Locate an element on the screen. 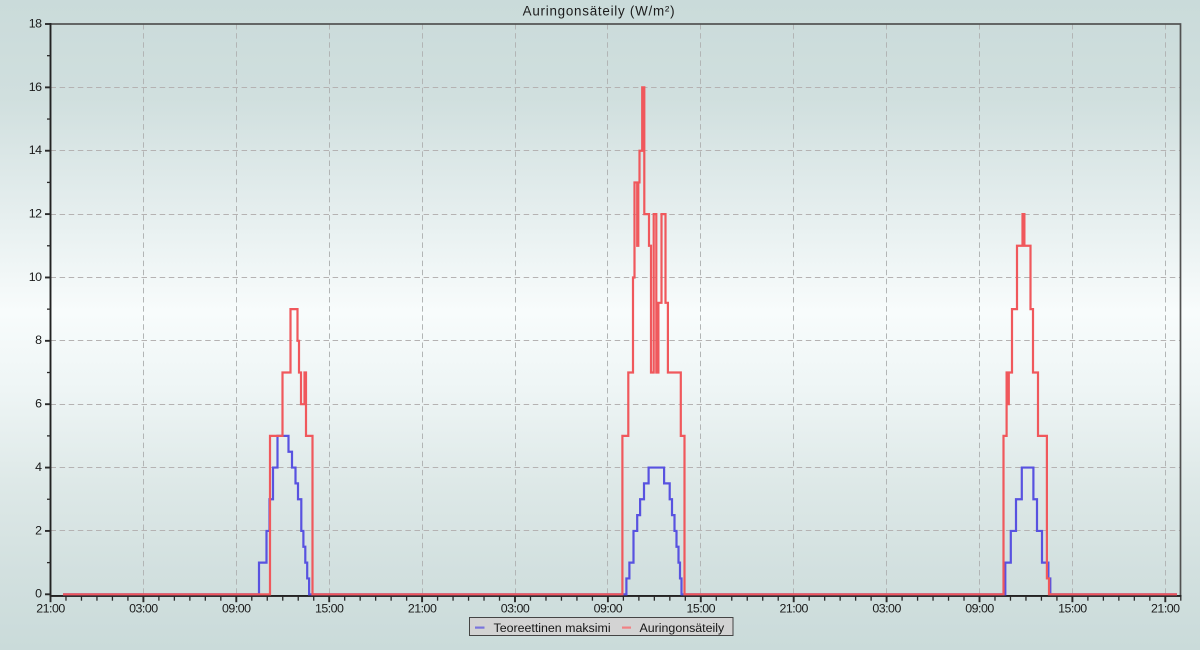 Image resolution: width=1200 pixels, height=650 pixels. svg-text: 8 is located at coordinates (38, 340).